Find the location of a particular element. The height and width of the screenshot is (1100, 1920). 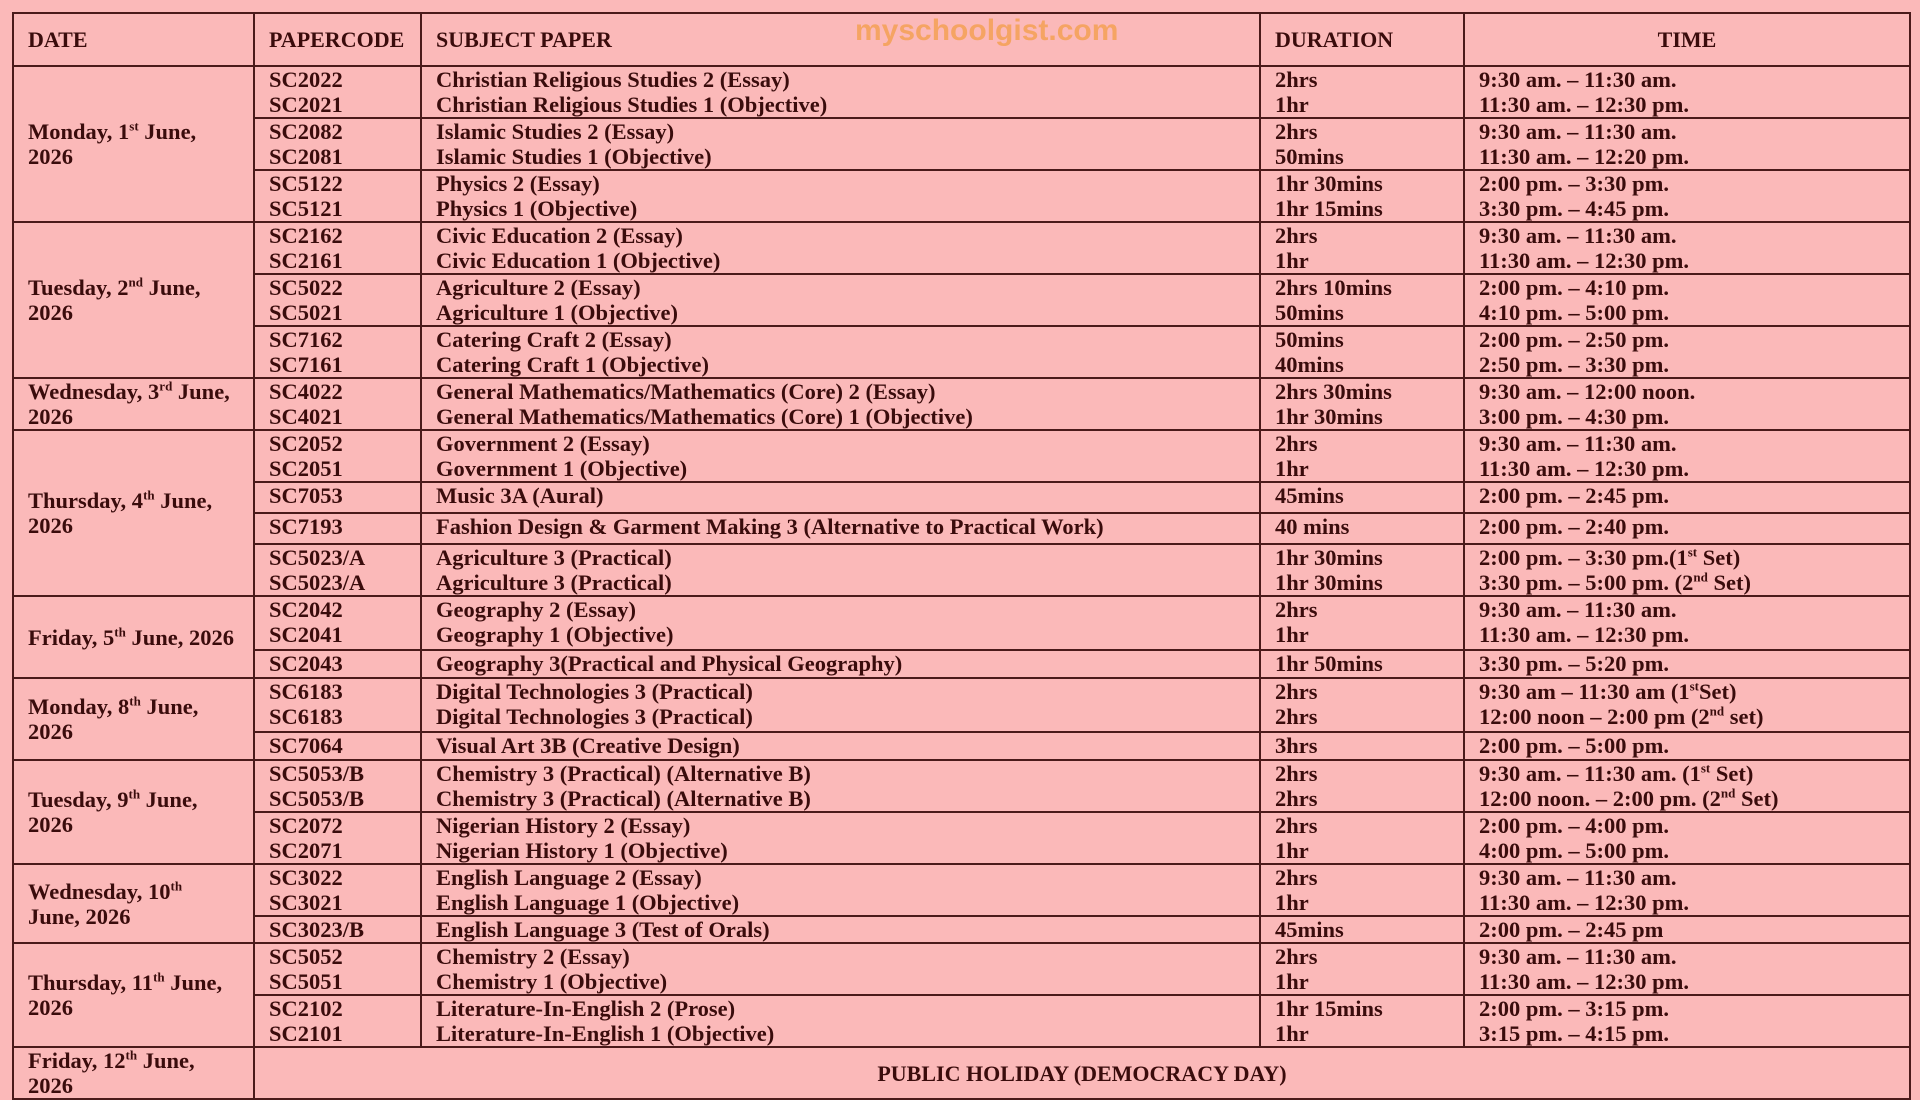

paper-code-cell: SC3023/B is located at coordinates (337, 929).